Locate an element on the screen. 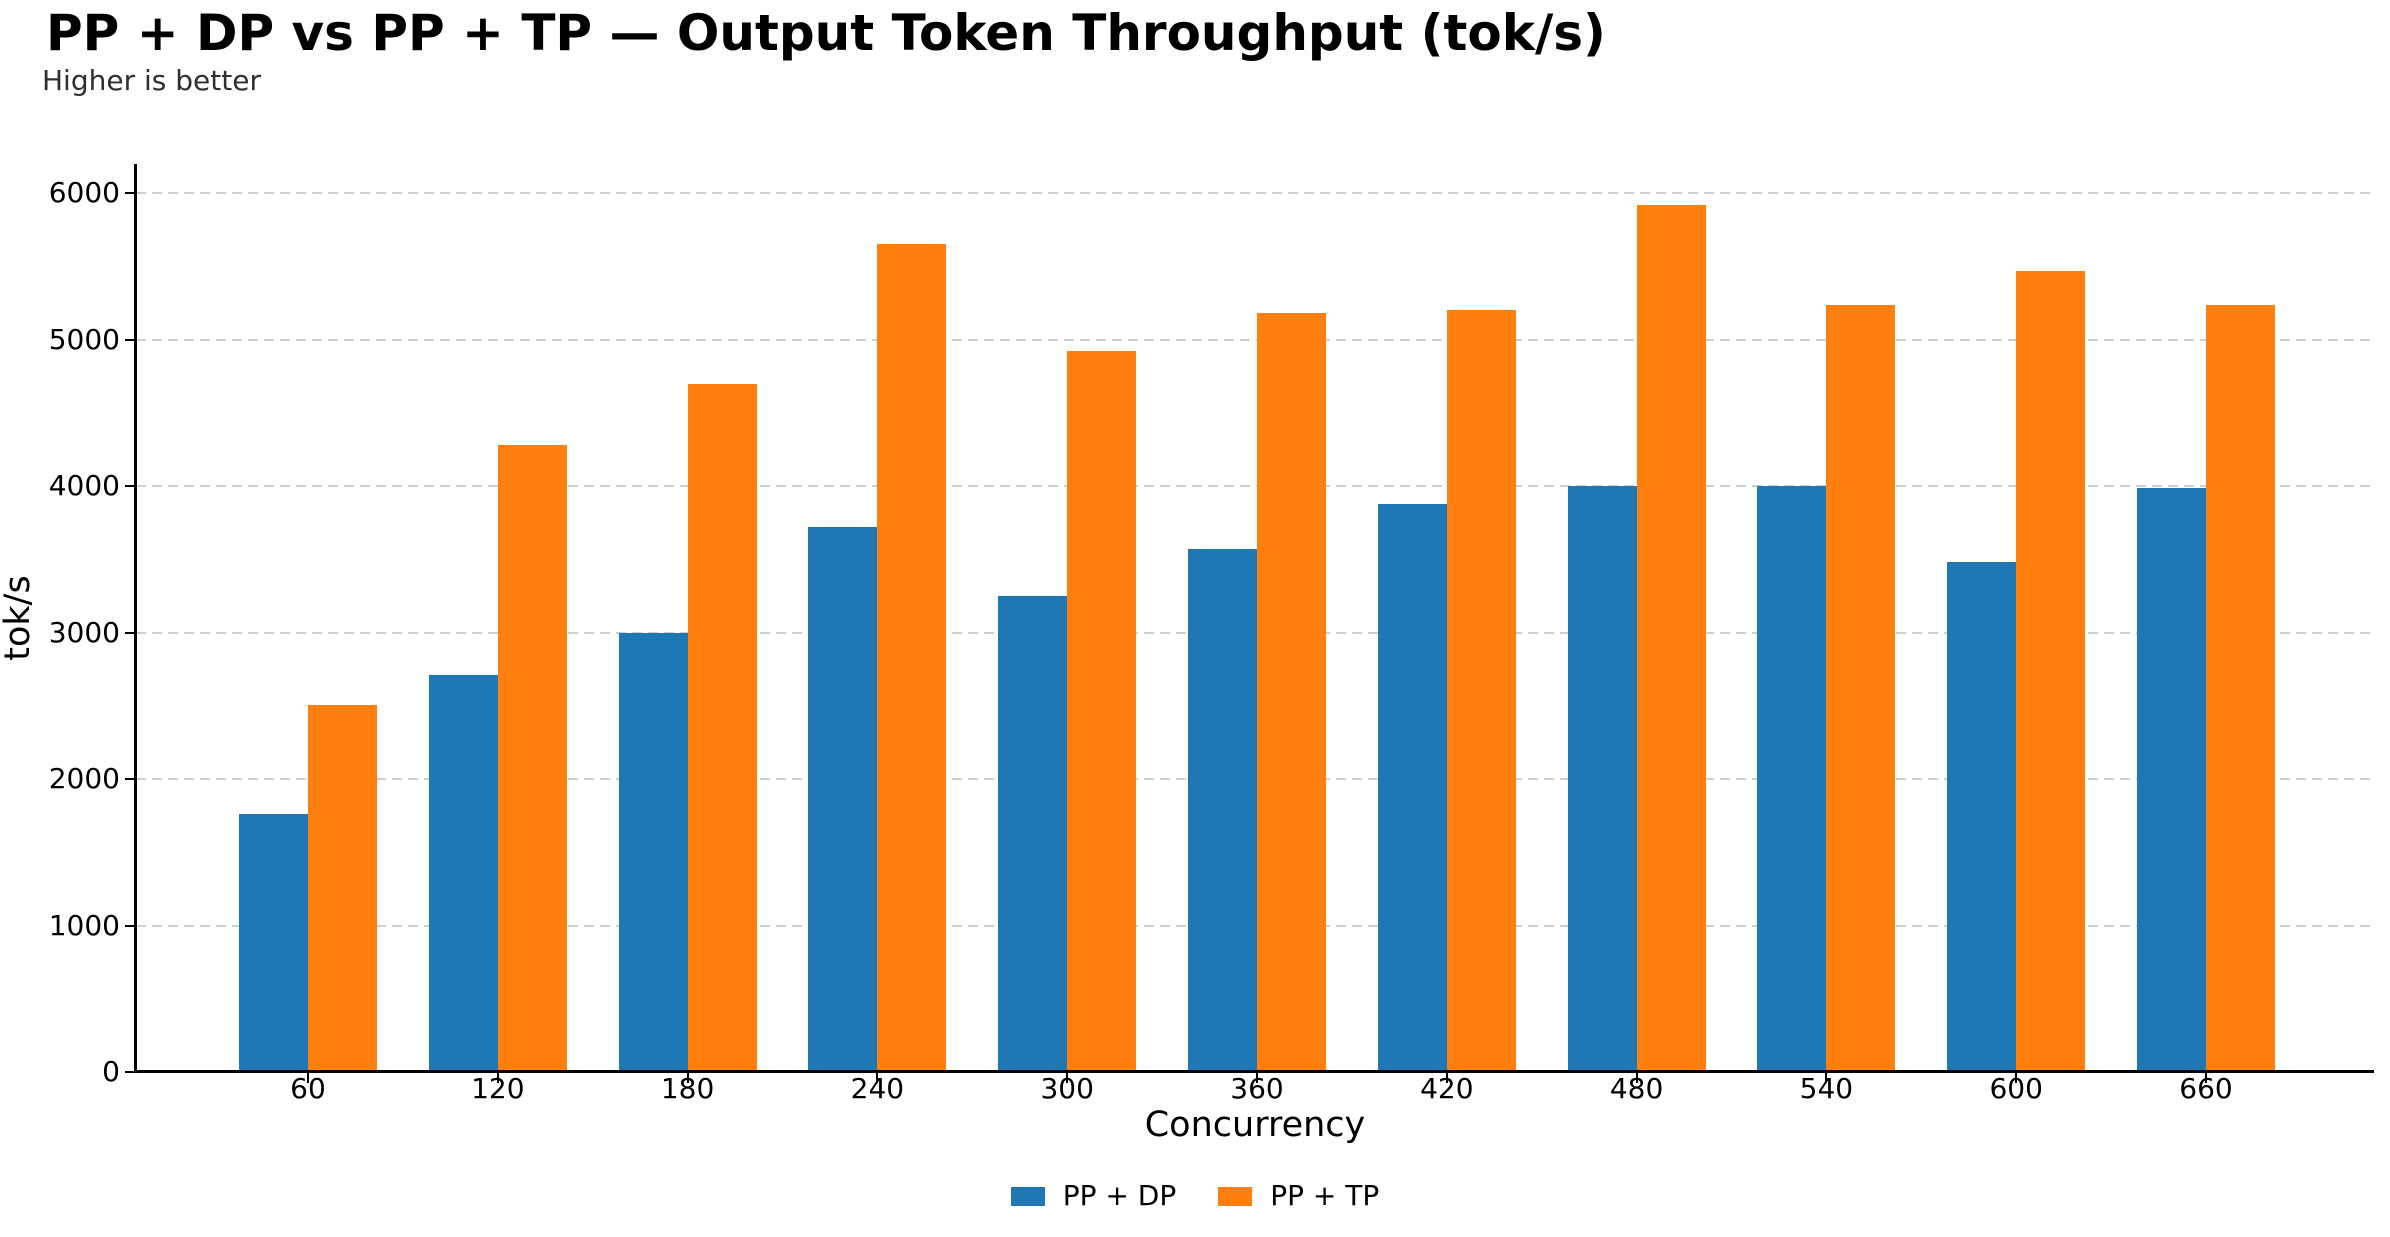  y-tick-label: 4000 is located at coordinates (84, 486).